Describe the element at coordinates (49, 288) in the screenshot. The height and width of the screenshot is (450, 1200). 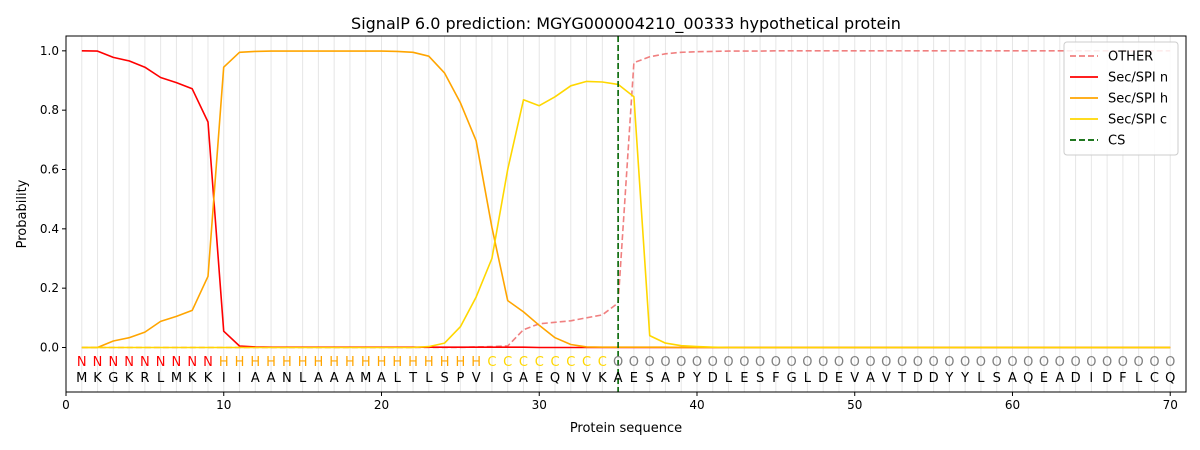
I see `y-tick-label: 0.2` at that location.